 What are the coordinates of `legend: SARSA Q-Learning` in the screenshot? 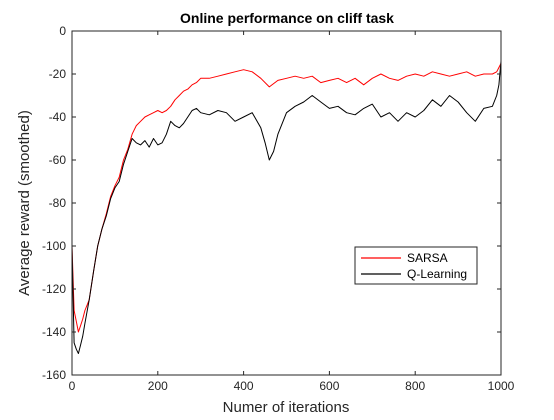 It's located at (416, 265).